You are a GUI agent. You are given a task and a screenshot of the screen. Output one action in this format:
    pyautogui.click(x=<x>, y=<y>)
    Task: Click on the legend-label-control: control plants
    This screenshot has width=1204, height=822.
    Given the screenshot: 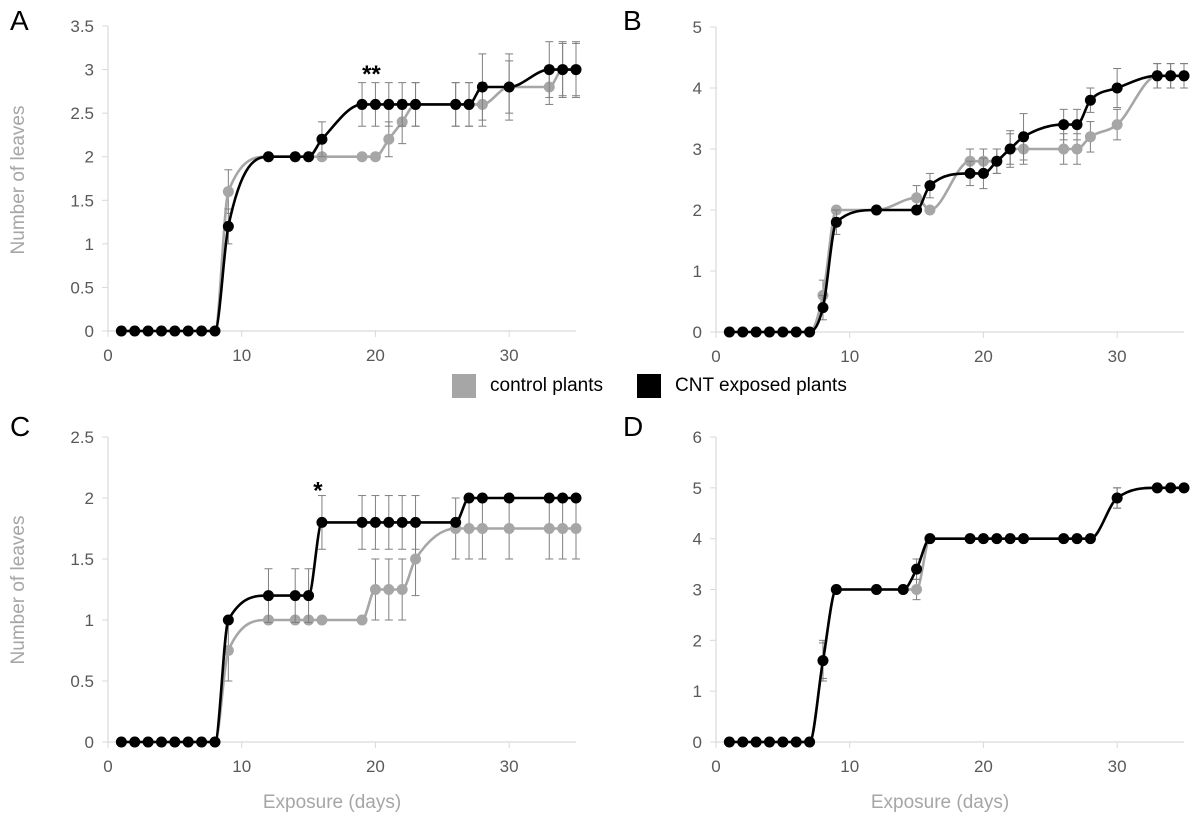 What is the action you would take?
    pyautogui.click(x=547, y=385)
    